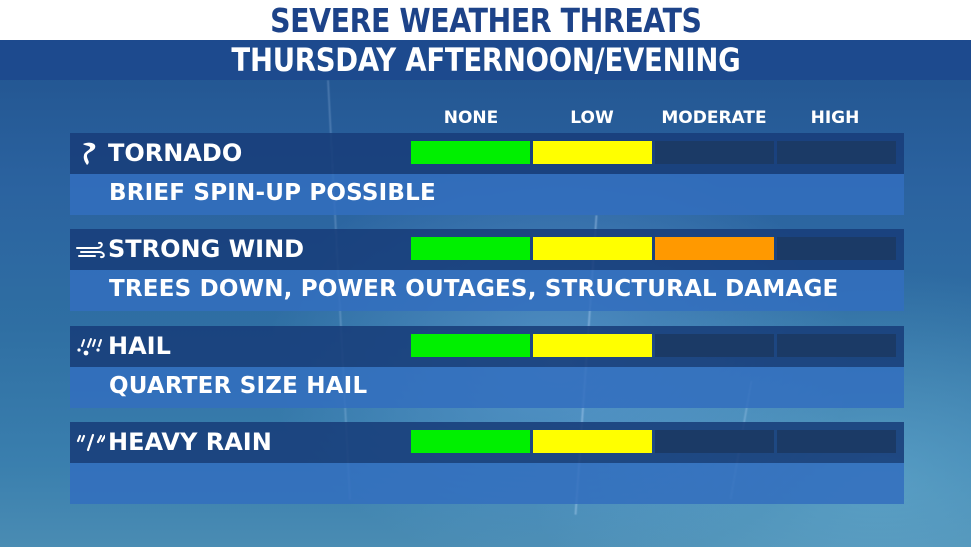 The width and height of the screenshot is (971, 547). What do you see at coordinates (90, 250) in the screenshot?
I see `wind-icon` at bounding box center [90, 250].